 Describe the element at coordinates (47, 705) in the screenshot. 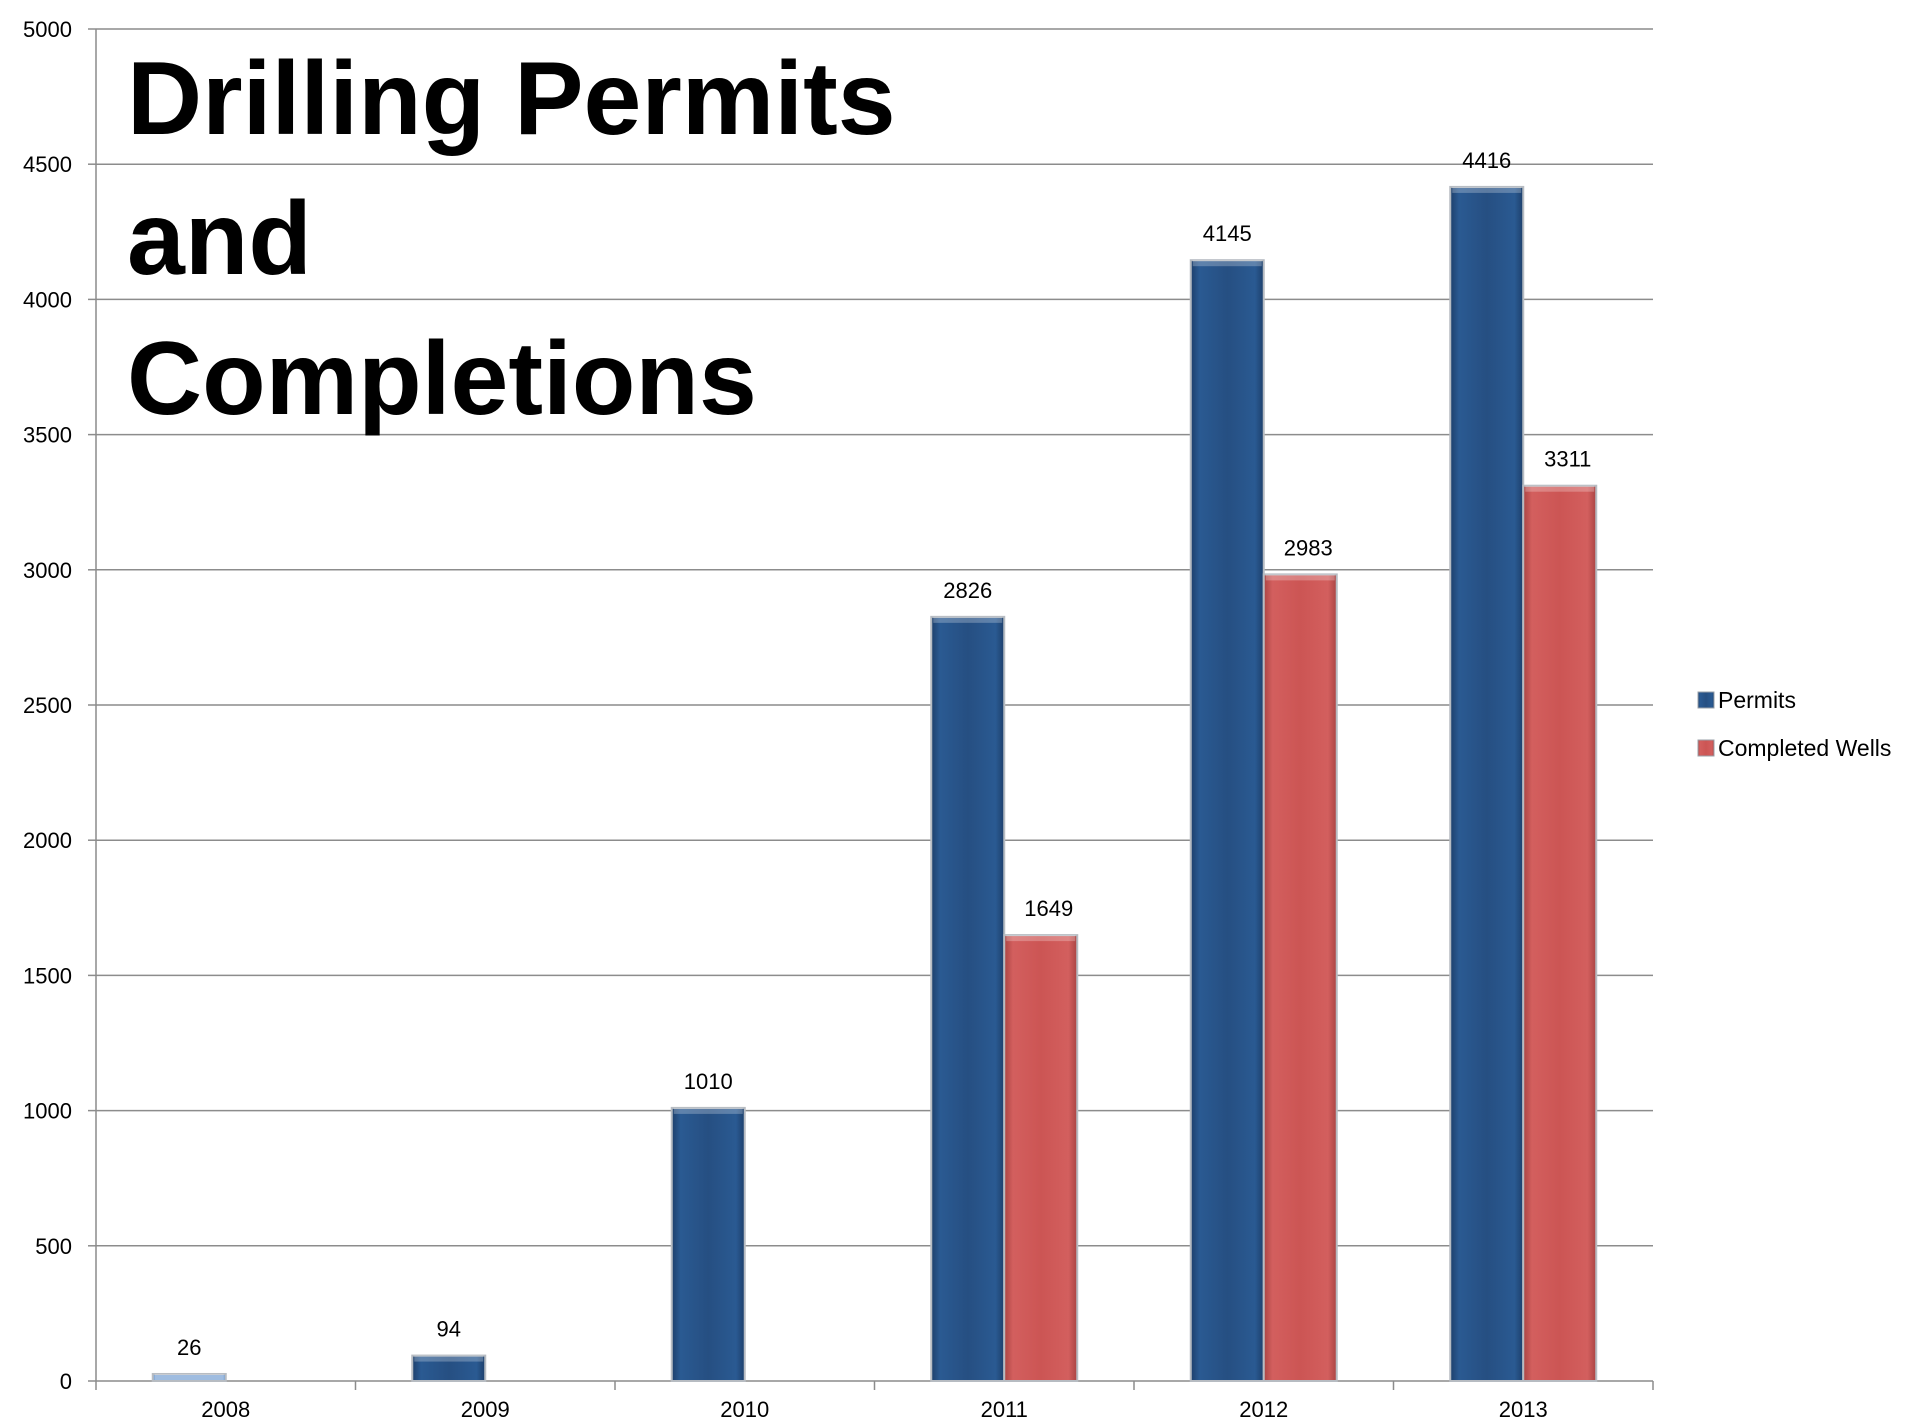

I see `y-tick-label: 2500` at that location.